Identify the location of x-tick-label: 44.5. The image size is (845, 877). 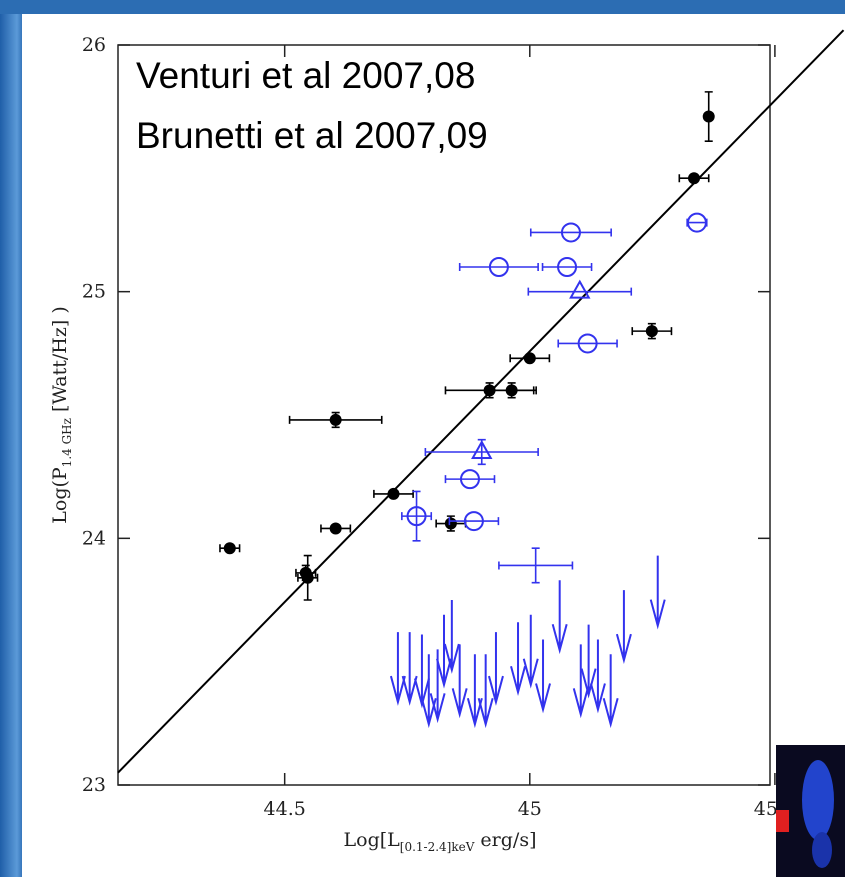
(285, 809).